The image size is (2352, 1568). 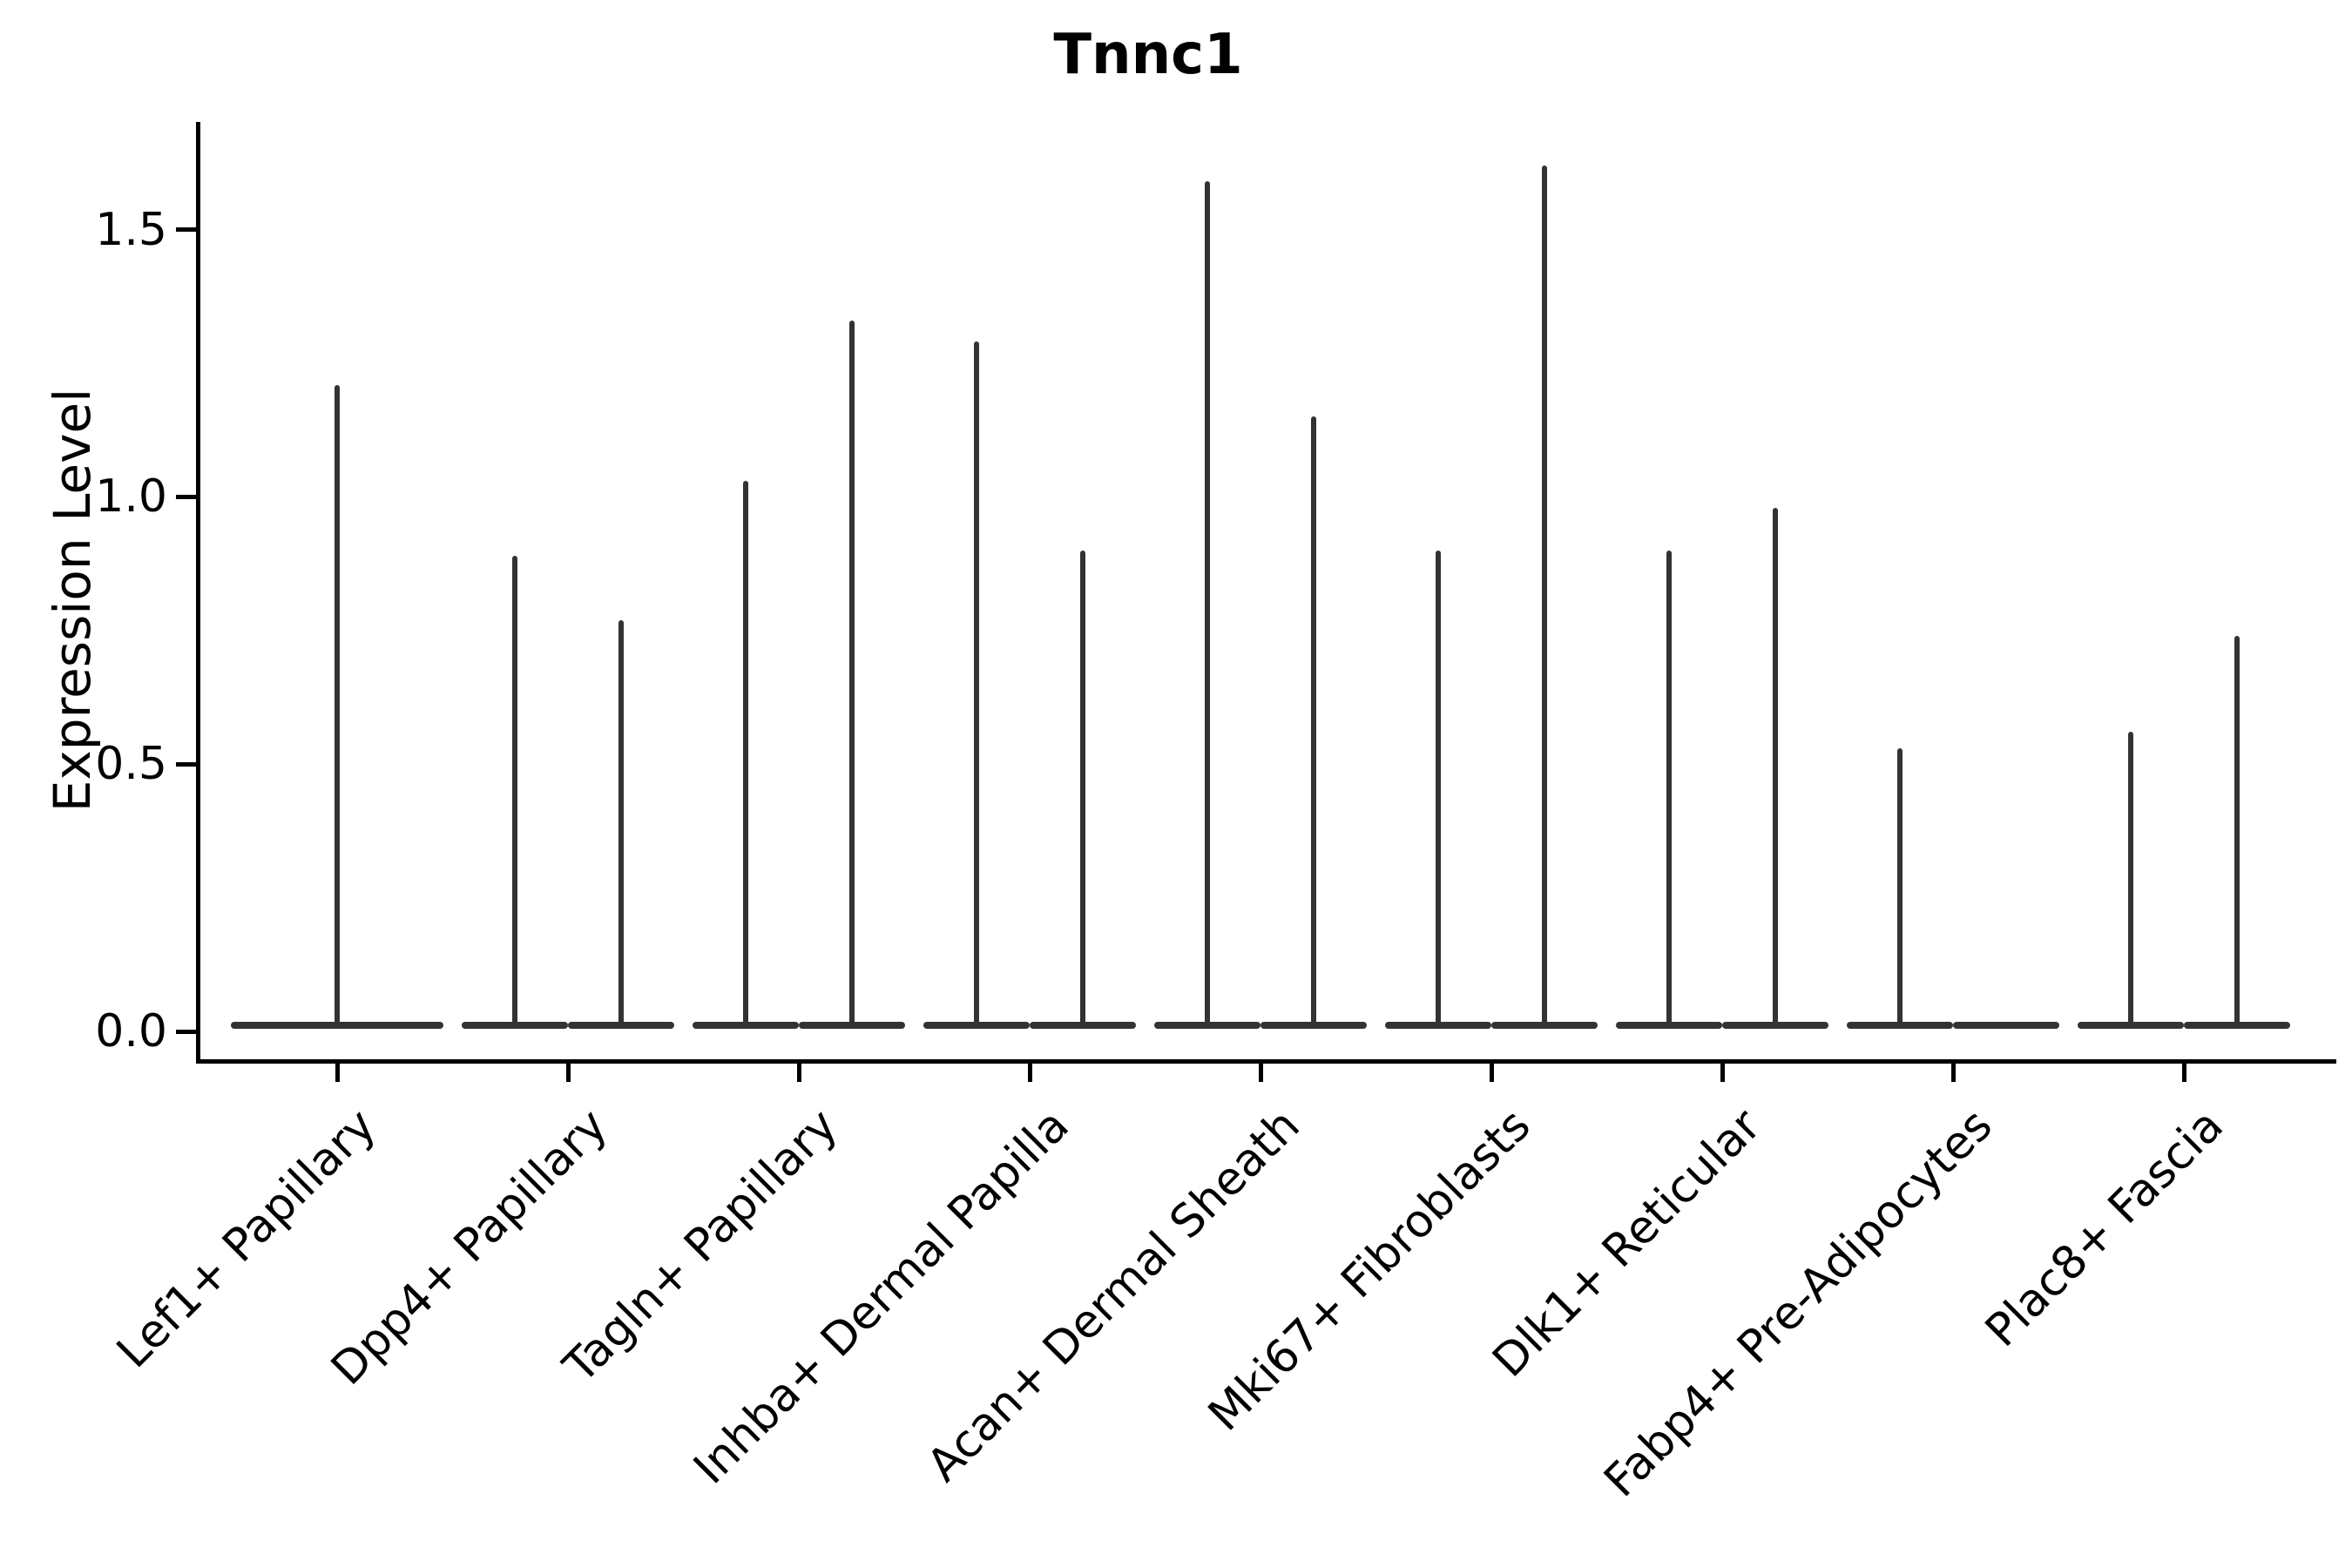 What do you see at coordinates (1113, 1295) in the screenshot?
I see `x-axis-category-label: Acan+ Dermal Sheath` at bounding box center [1113, 1295].